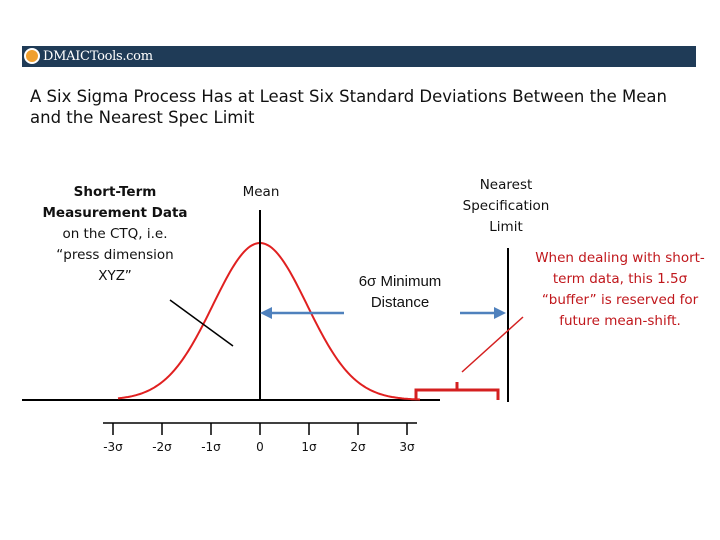  What do you see at coordinates (162, 447) in the screenshot?
I see `tick-label: -2σ` at bounding box center [162, 447].